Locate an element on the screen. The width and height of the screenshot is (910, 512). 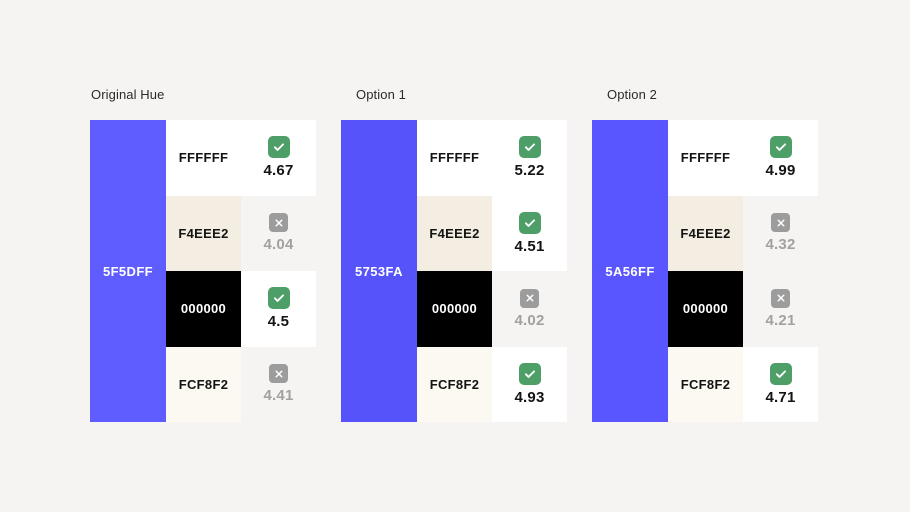
contrast-result-cell: 4.93 is located at coordinates (529, 384).